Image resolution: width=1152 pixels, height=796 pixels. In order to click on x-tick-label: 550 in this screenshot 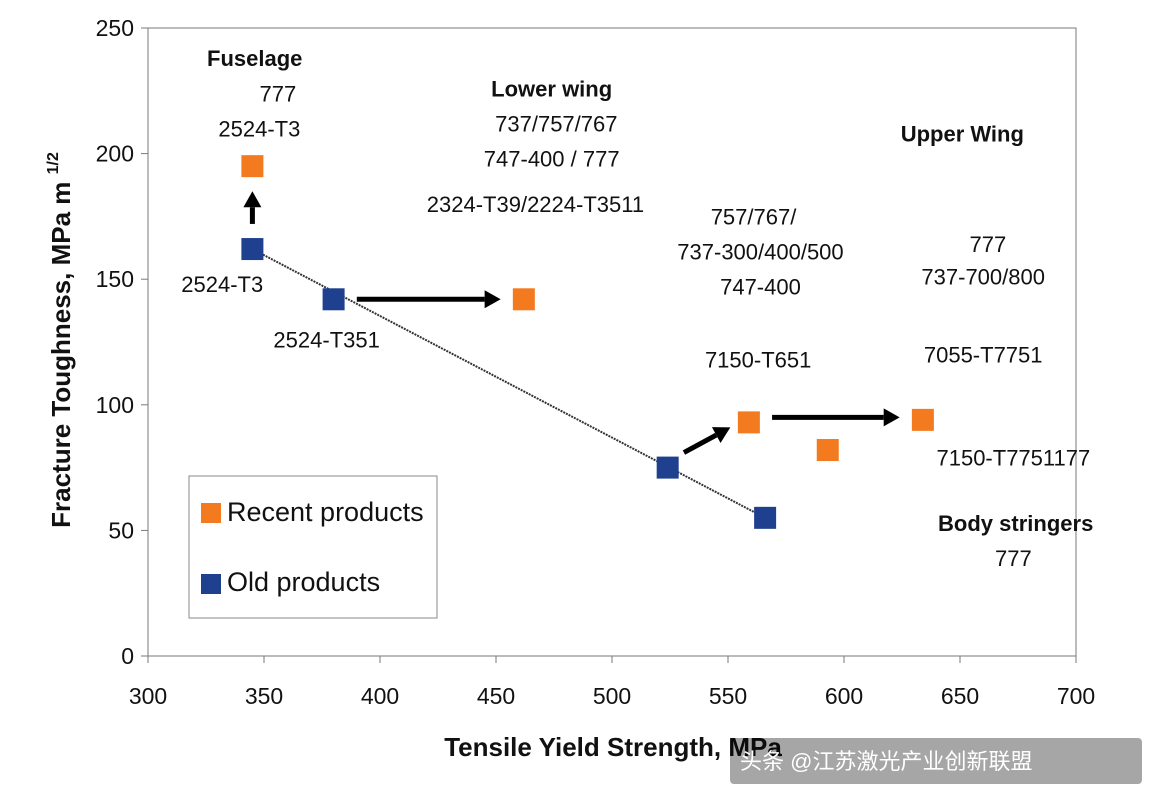, I will do `click(728, 696)`.